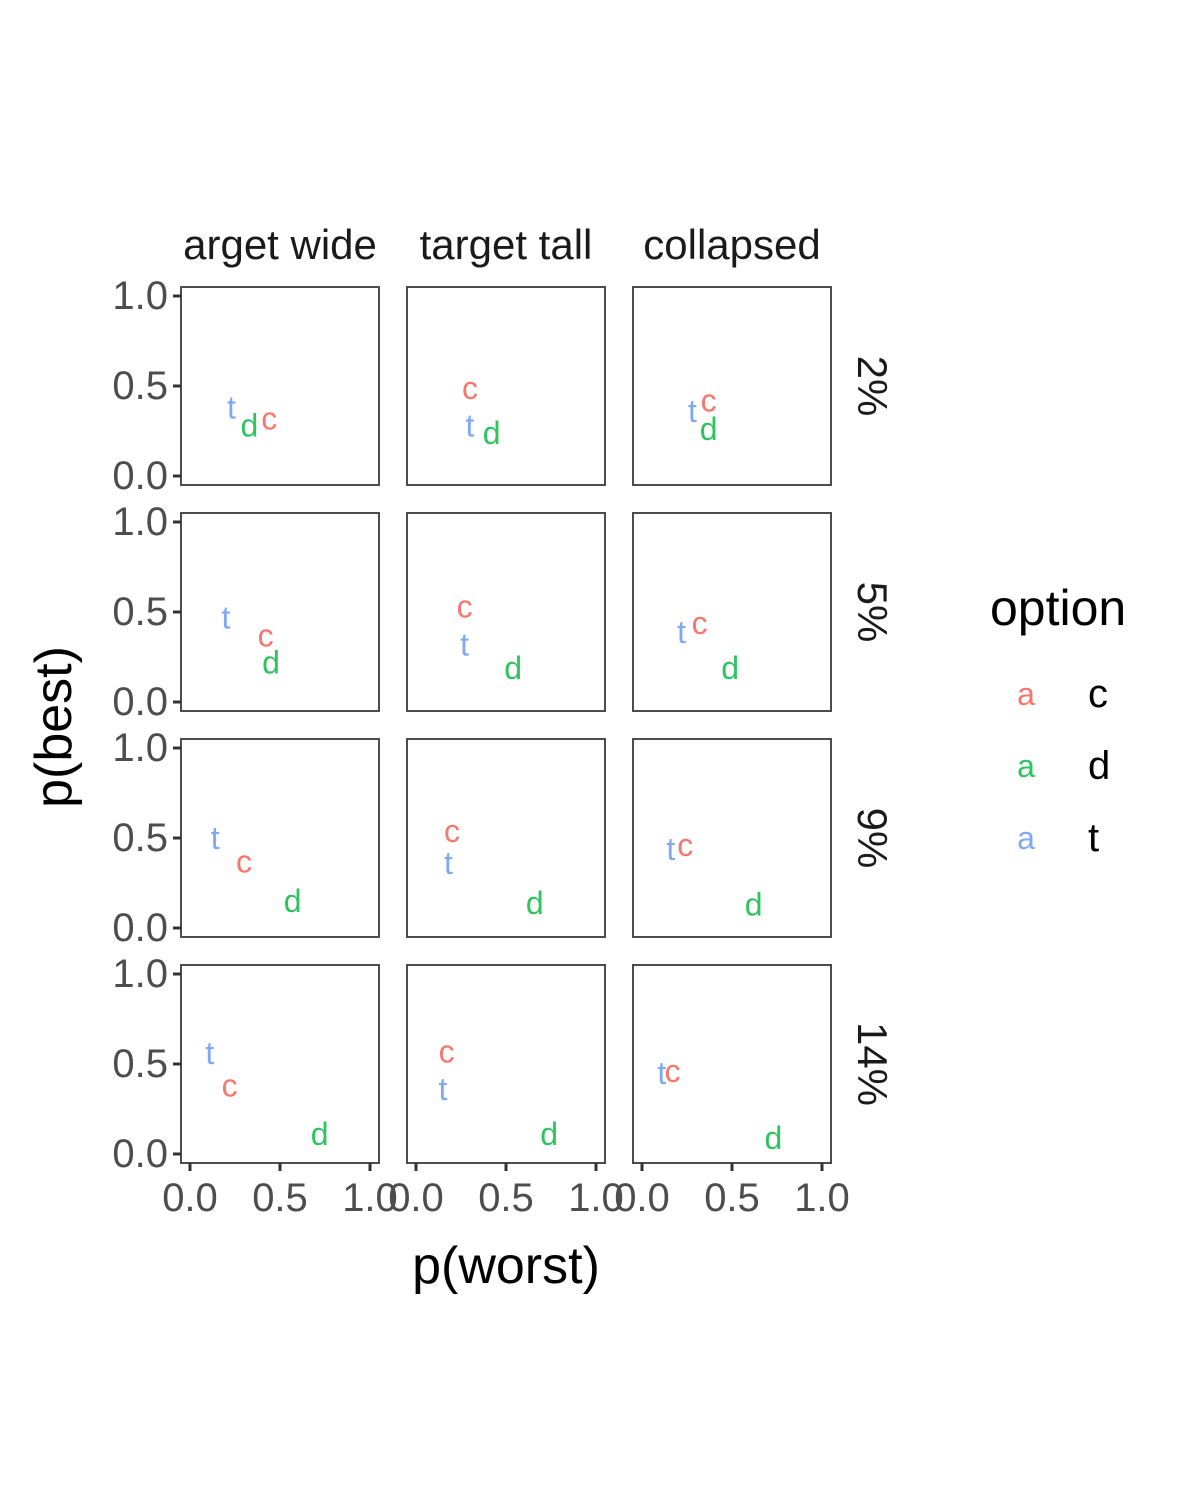  I want to click on row-strip-label: 2%, so click(872, 386).